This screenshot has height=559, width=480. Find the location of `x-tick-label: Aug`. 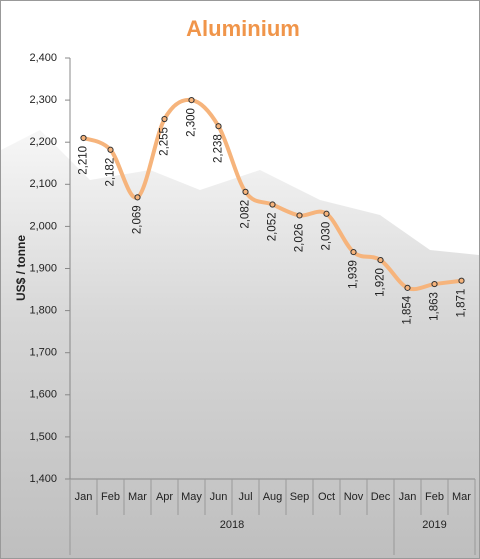

x-tick-label: Aug is located at coordinates (273, 497).